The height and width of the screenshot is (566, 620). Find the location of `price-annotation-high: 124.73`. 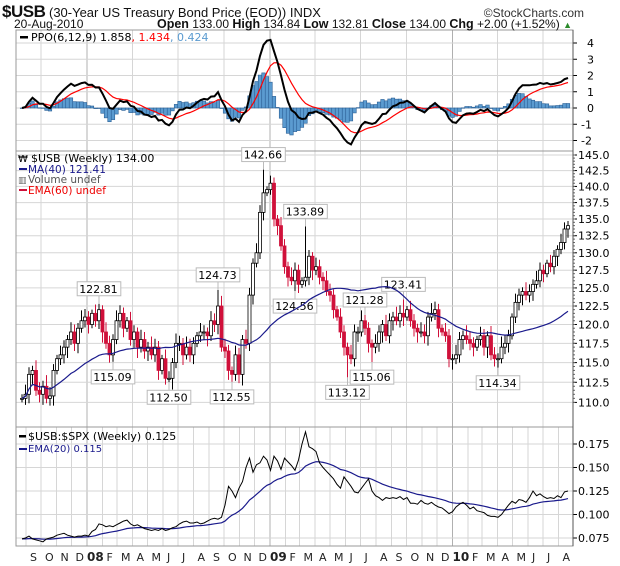

price-annotation-high: 124.73 is located at coordinates (217, 275).